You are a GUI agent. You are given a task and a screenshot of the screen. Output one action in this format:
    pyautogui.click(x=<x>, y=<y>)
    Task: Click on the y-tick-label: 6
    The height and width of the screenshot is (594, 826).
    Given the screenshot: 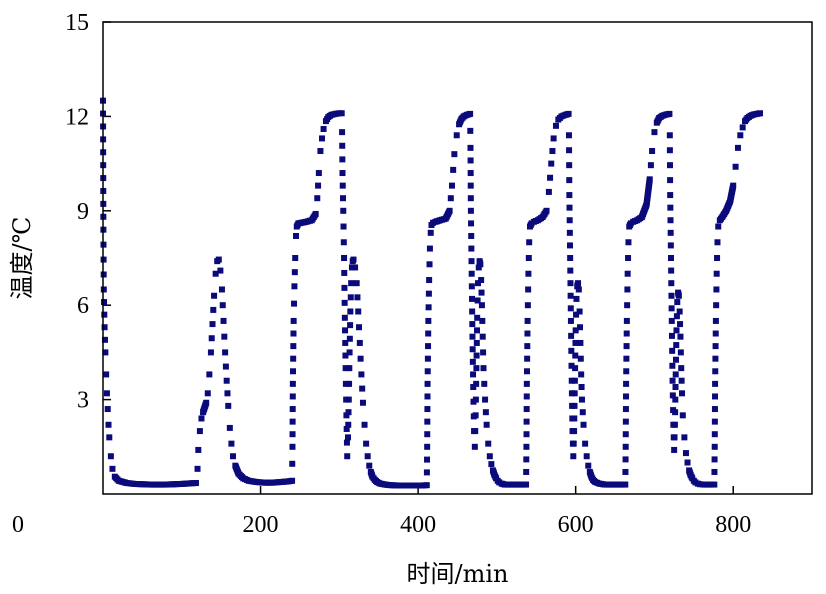 What is the action you would take?
    pyautogui.click(x=83, y=306)
    